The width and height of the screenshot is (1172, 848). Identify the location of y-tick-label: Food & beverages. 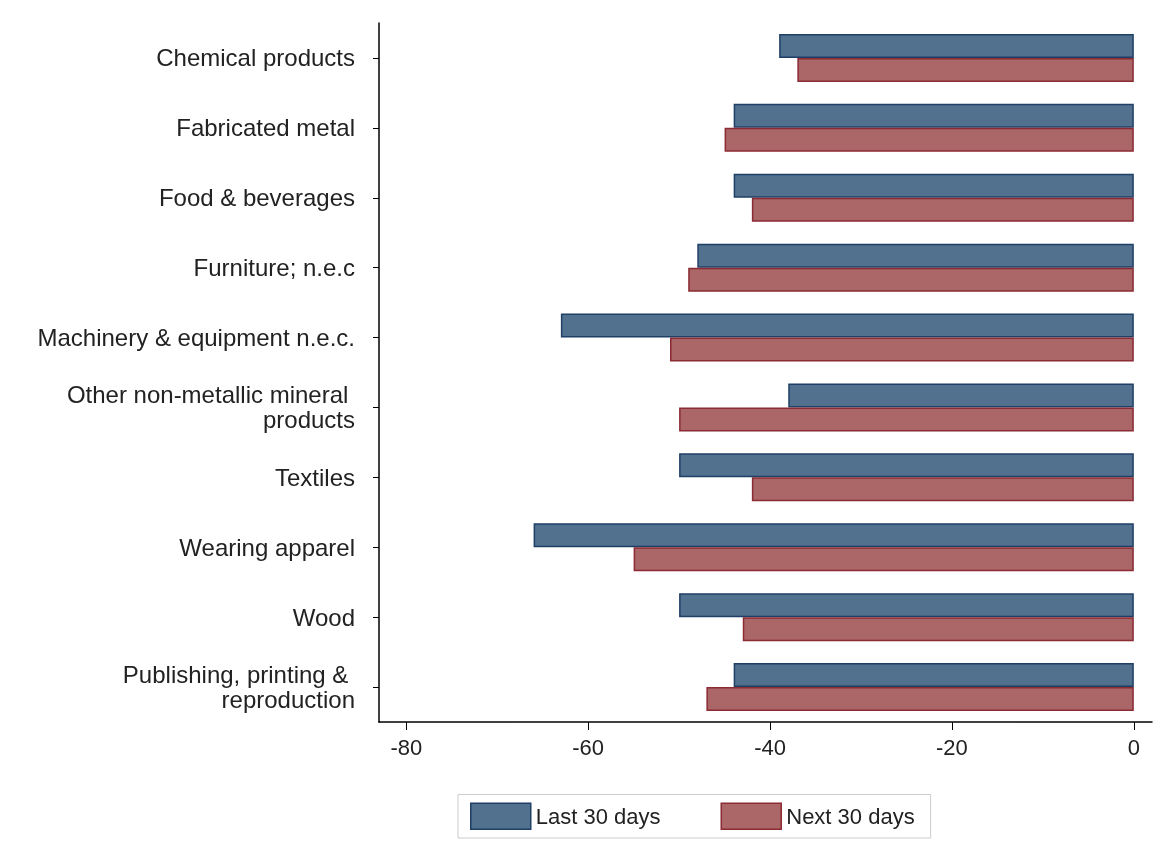
(256, 198).